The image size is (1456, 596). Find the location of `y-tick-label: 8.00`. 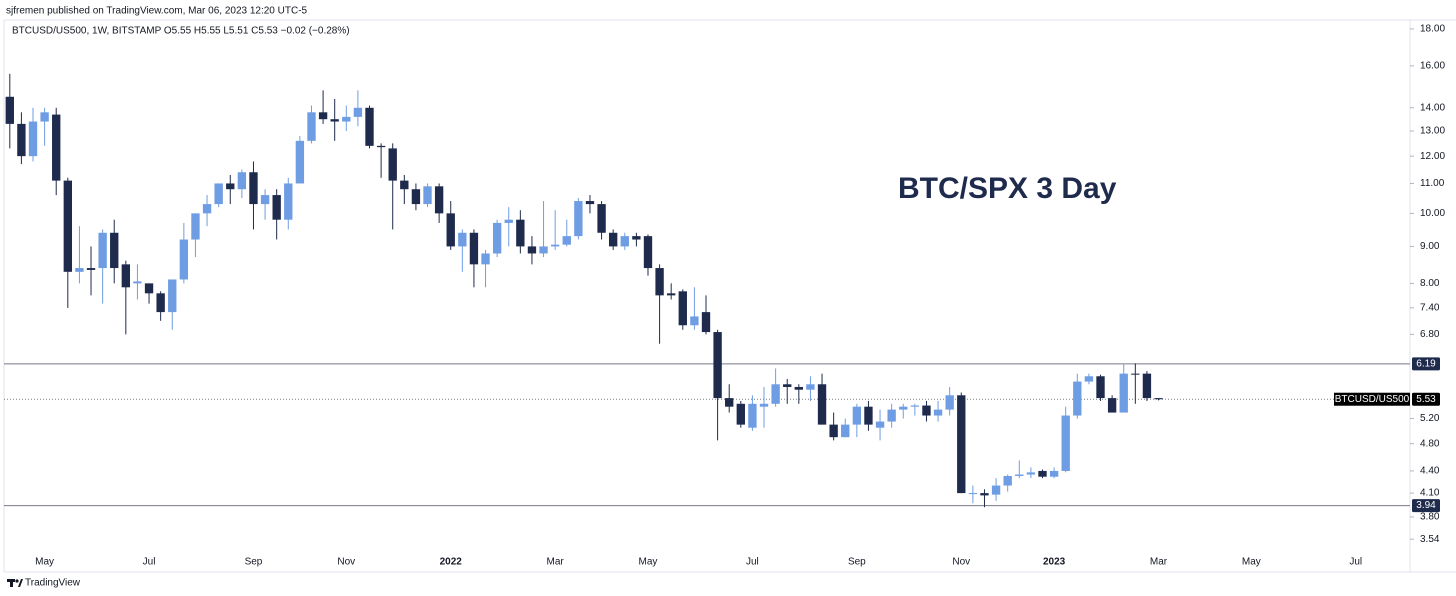

y-tick-label: 8.00 is located at coordinates (1430, 283).